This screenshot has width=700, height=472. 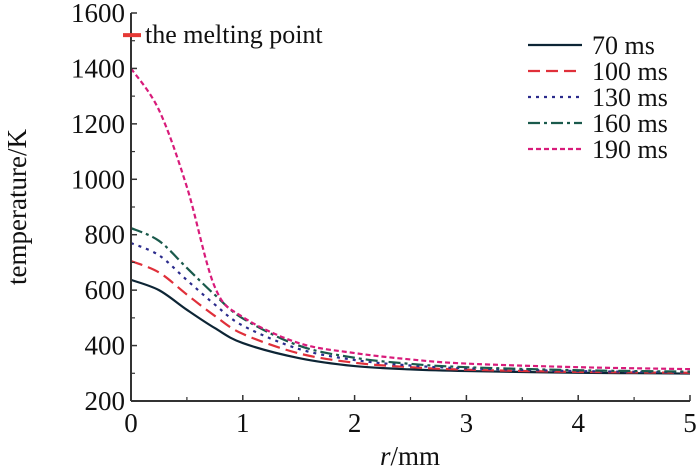 What do you see at coordinates (98, 179) in the screenshot?
I see `y-tick-label: 1000` at bounding box center [98, 179].